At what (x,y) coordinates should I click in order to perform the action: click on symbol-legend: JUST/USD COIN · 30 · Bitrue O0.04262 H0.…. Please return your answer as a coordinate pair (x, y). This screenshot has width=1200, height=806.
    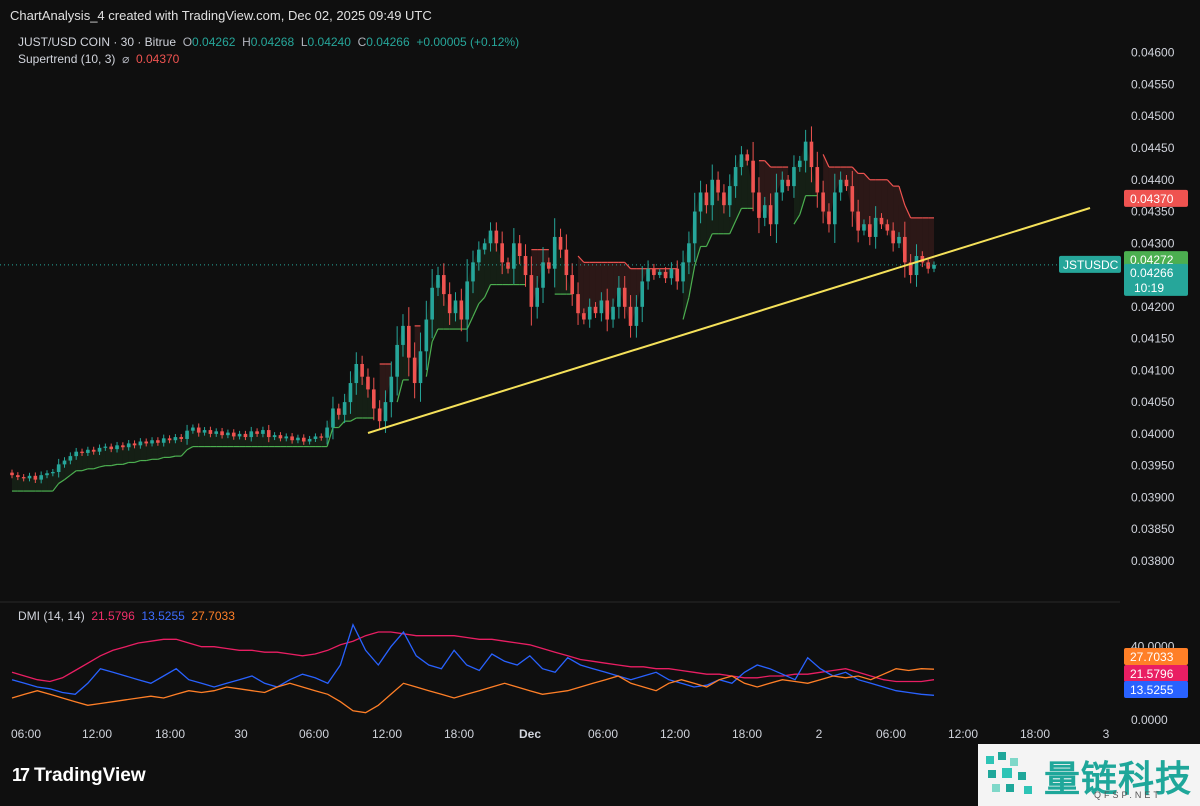
    Looking at the image, I should click on (268, 52).